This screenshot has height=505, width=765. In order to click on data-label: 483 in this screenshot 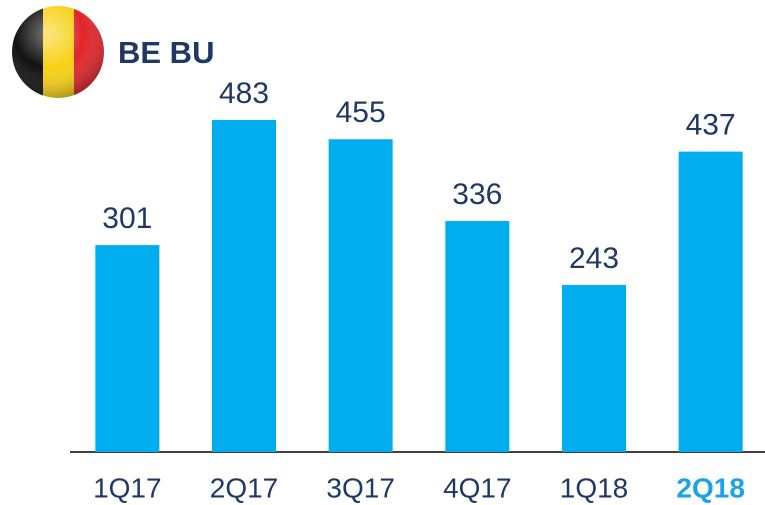, I will do `click(244, 93)`.